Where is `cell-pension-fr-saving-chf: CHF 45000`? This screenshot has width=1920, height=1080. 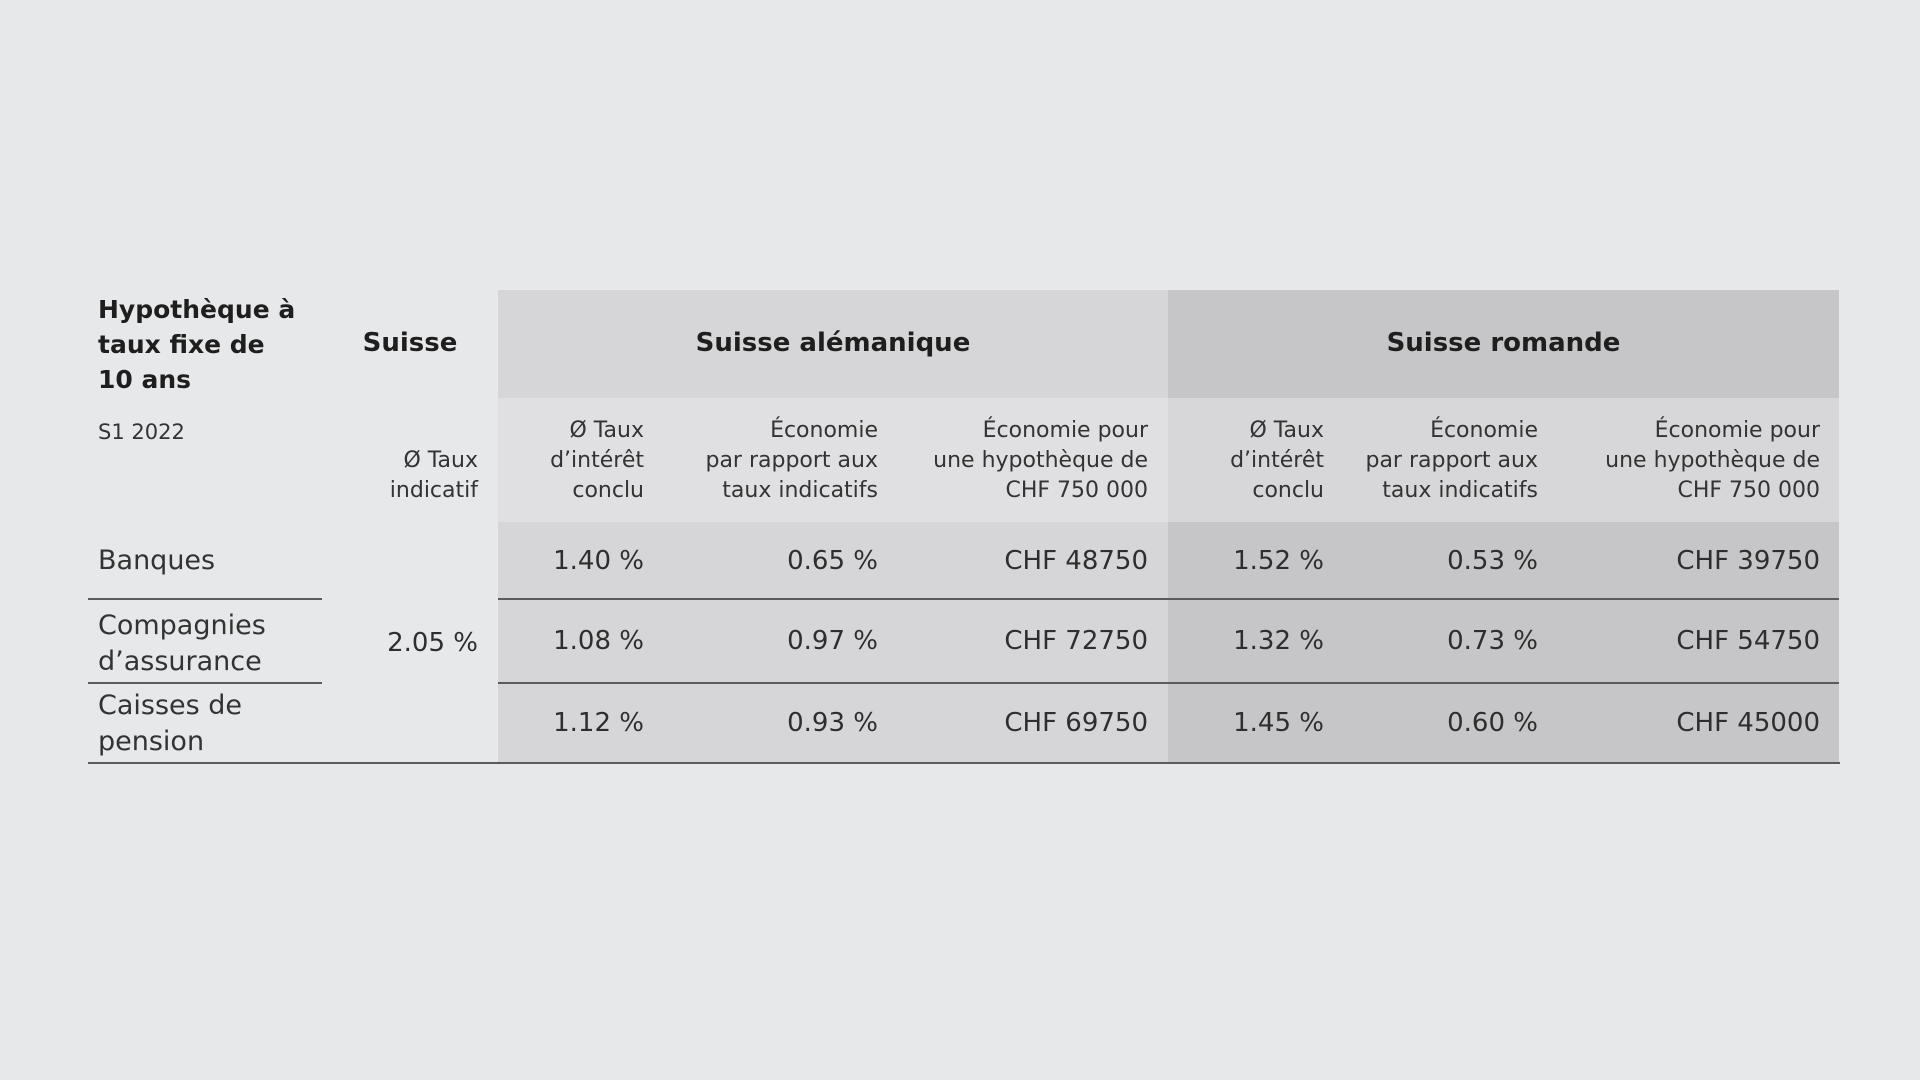 cell-pension-fr-saving-chf: CHF 45000 is located at coordinates (1748, 723).